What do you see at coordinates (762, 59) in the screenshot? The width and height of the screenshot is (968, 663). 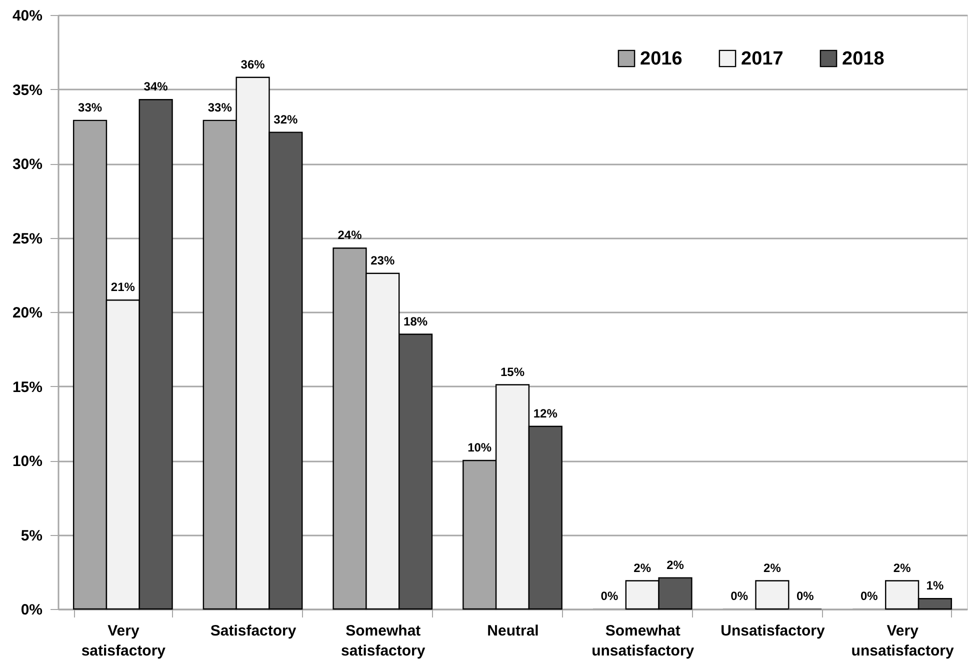 I see `legend-label: 2017` at bounding box center [762, 59].